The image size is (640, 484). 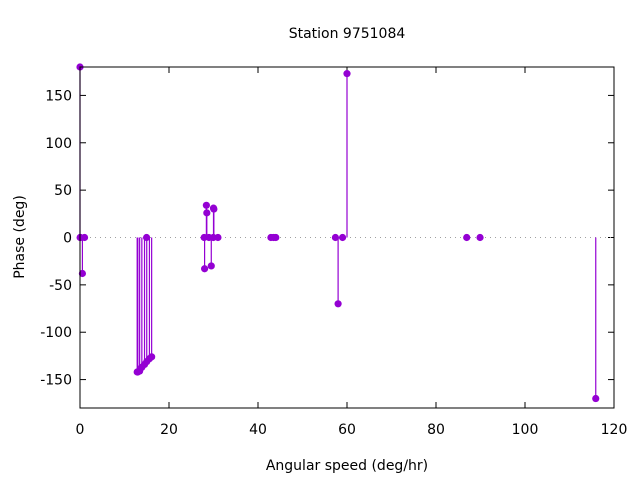 I want to click on x-axis-label: Angular speed (deg/hr), so click(x=347, y=466).